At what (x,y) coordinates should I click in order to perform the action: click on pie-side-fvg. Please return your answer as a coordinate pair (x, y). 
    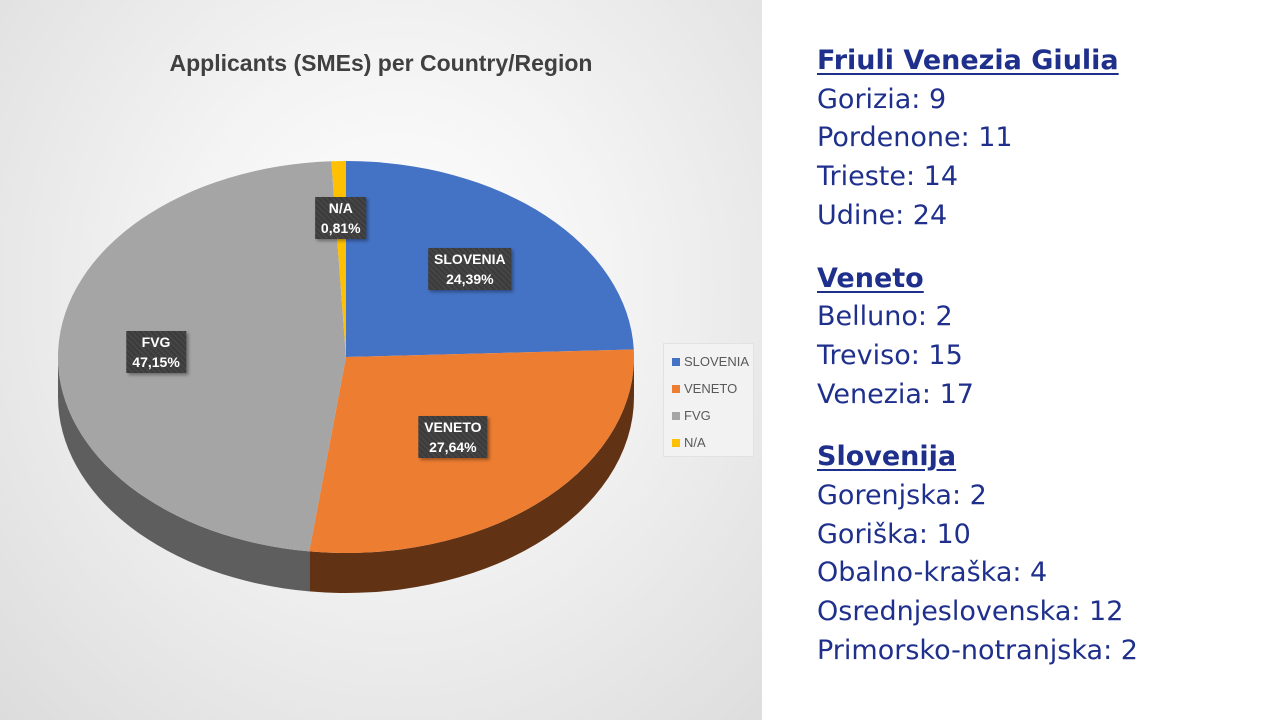
    Looking at the image, I should click on (184, 474).